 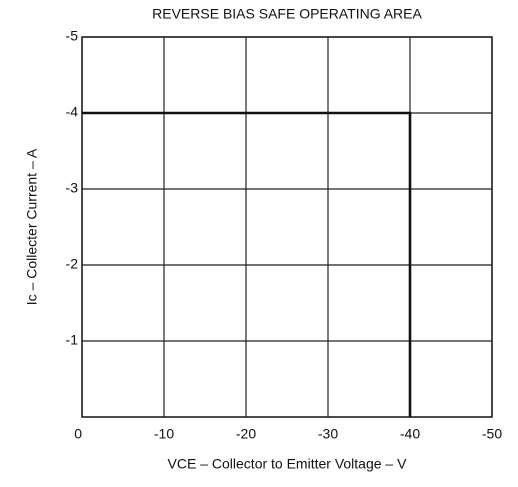 I want to click on y-tick-label: -3, so click(x=72, y=188).